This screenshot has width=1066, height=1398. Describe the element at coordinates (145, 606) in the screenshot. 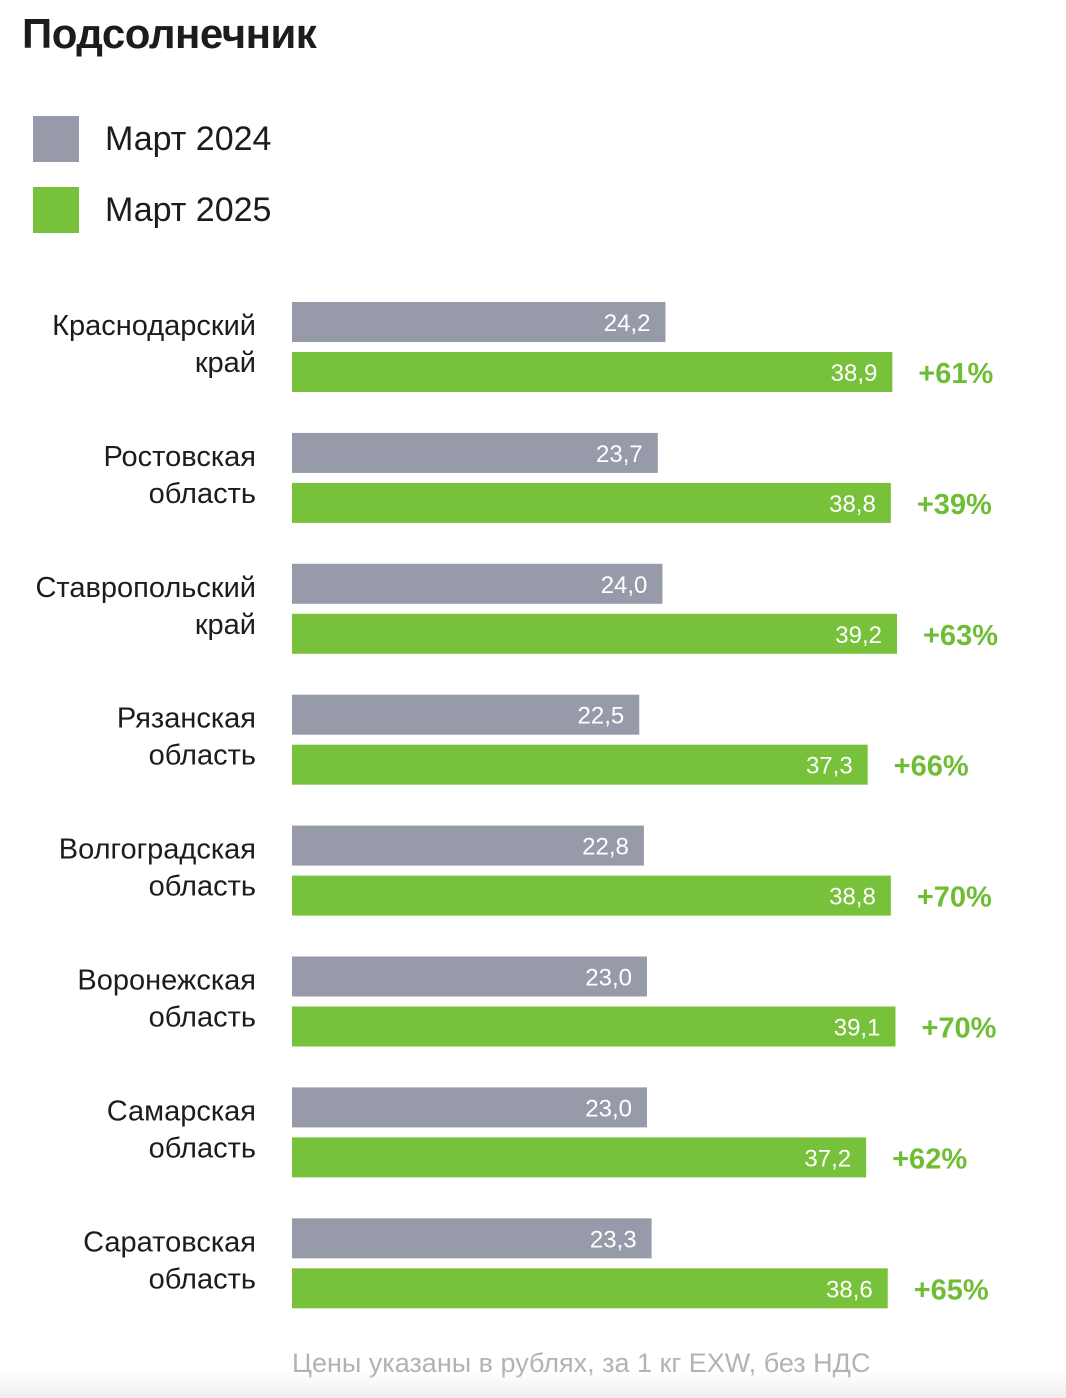

I see `category-label: Ставропольский край` at that location.